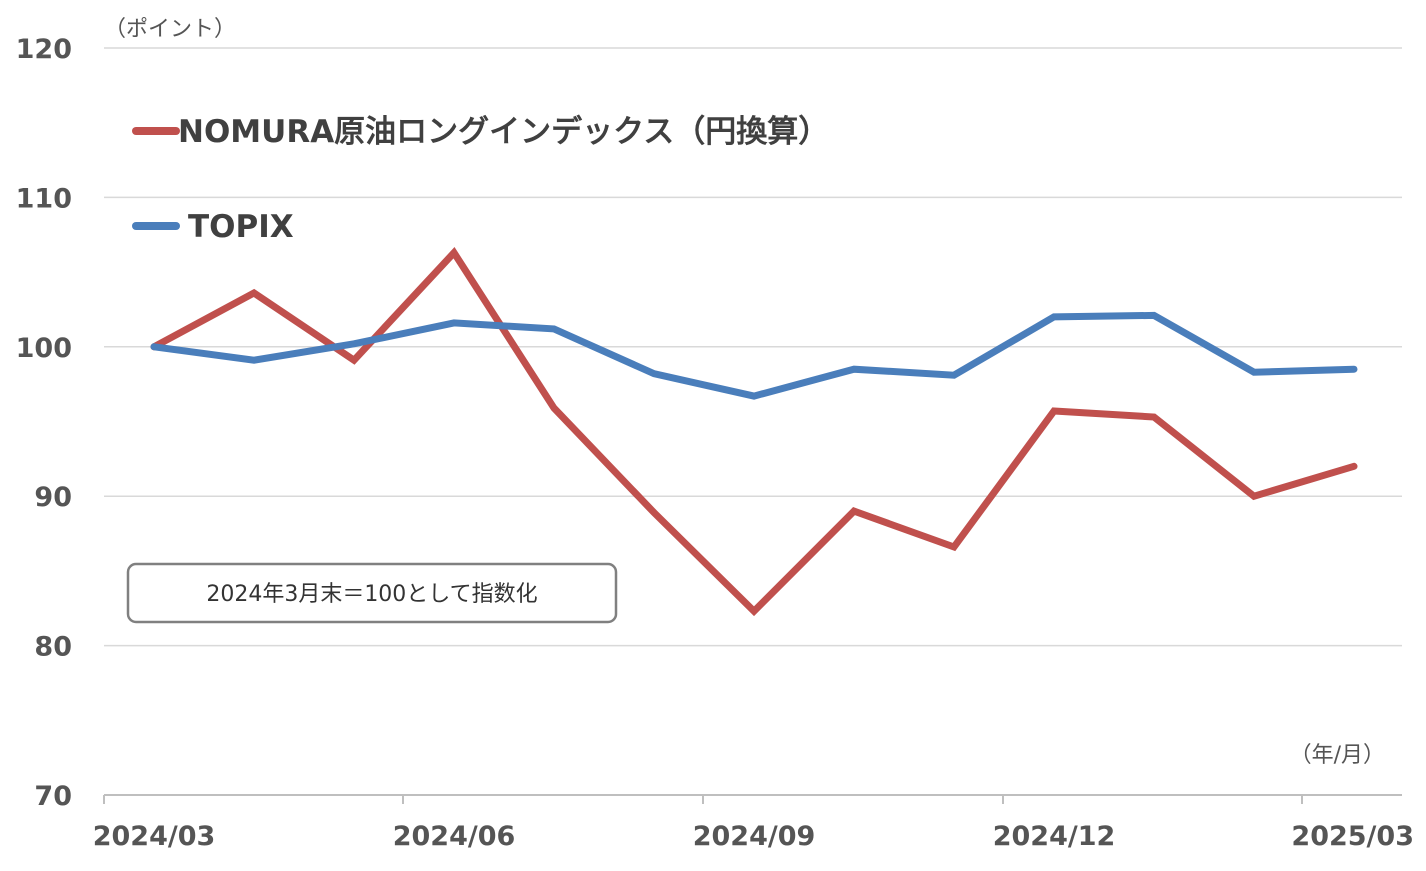 This screenshot has width=1426, height=871. I want to click on x-tick-label-2025-03: 2025/03, so click(1352, 836).